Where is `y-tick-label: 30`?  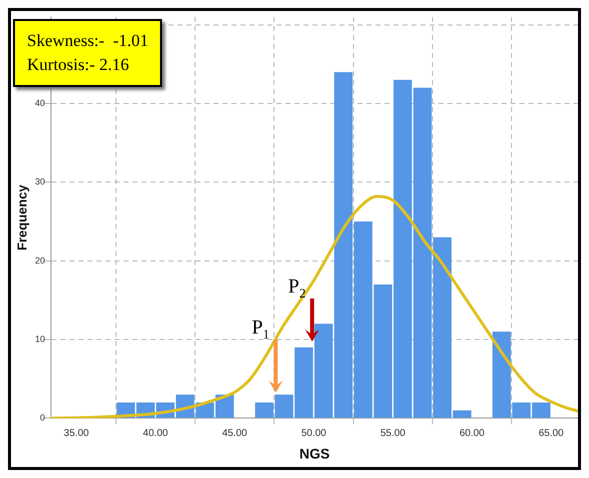
y-tick-label: 30 is located at coordinates (39, 181).